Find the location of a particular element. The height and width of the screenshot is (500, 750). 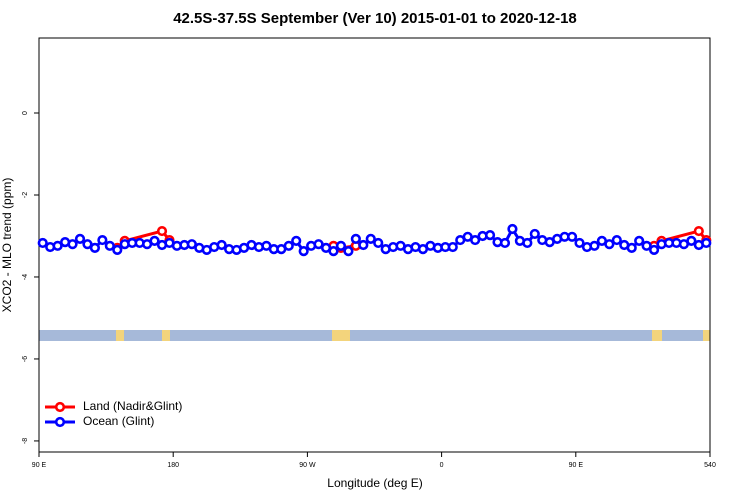

y-axis-label: XCO2 - MLO trend (ppm) is located at coordinates (7, 245).